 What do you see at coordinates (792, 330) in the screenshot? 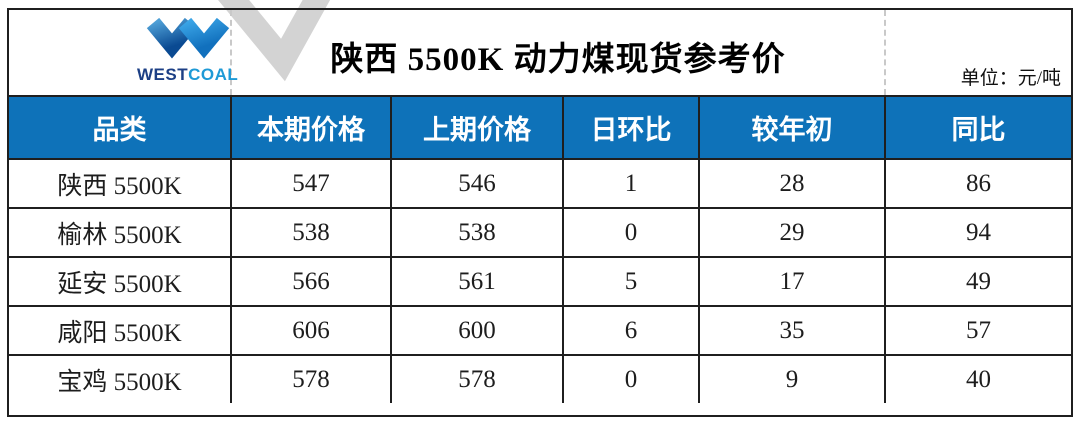
I see `cell-value: 35` at bounding box center [792, 330].